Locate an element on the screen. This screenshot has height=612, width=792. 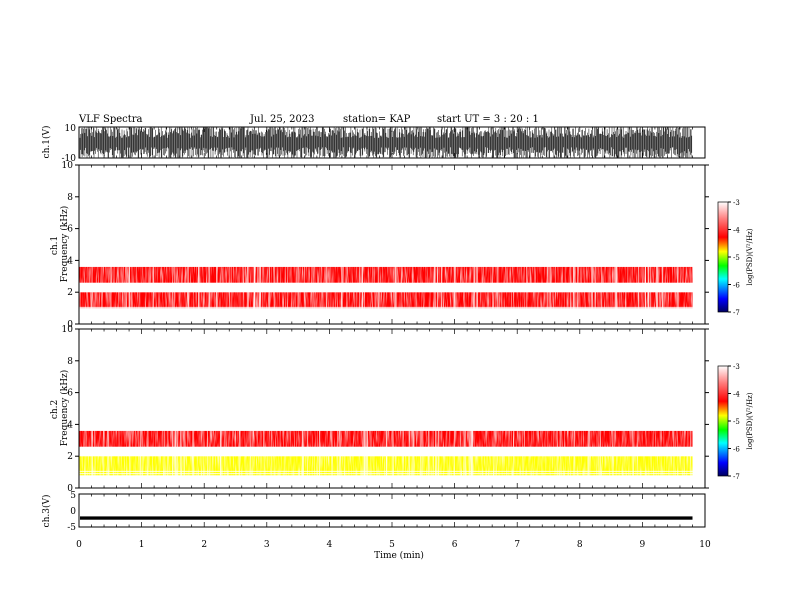
start-time-label: start UT = 3 : 20 : 1 is located at coordinates (488, 119).